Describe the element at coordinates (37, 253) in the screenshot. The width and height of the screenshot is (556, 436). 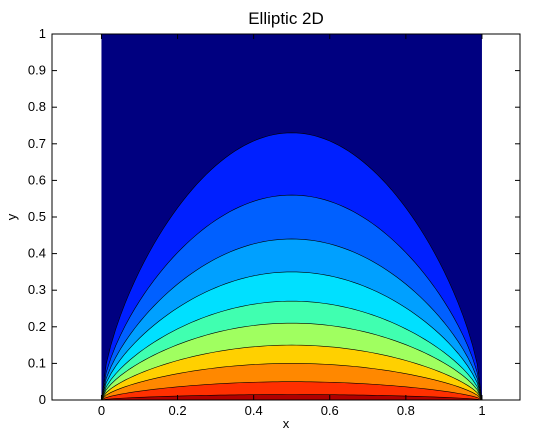
I see `y-tick-label: 0.4` at that location.